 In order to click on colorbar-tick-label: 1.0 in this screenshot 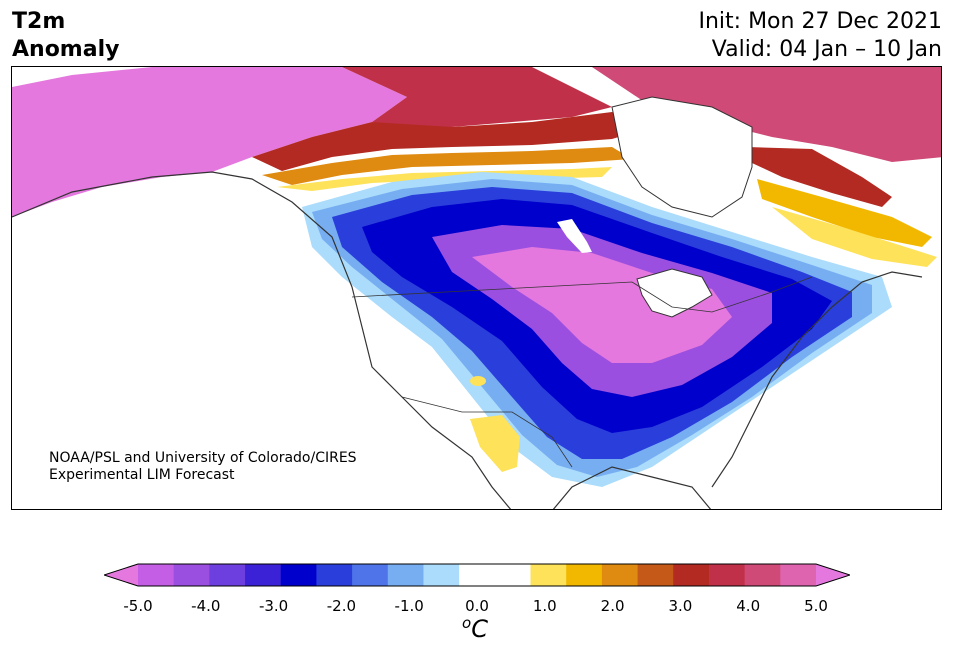, I will do `click(544, 606)`.